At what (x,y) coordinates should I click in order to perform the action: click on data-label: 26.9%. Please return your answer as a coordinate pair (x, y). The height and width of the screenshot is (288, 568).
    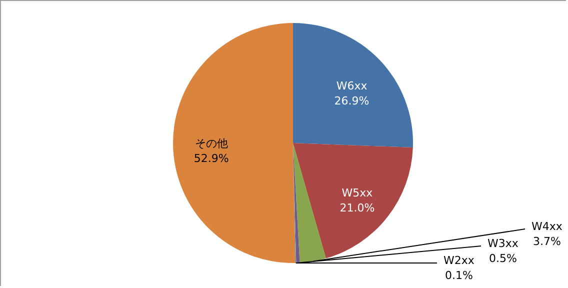
    Looking at the image, I should click on (352, 101).